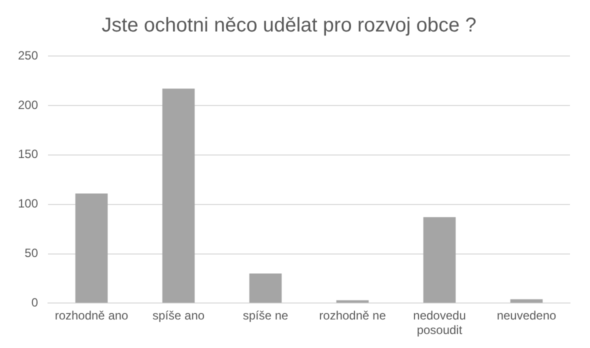 This screenshot has height=348, width=590. I want to click on x-tick-label: rozhodně ano, so click(91, 315).